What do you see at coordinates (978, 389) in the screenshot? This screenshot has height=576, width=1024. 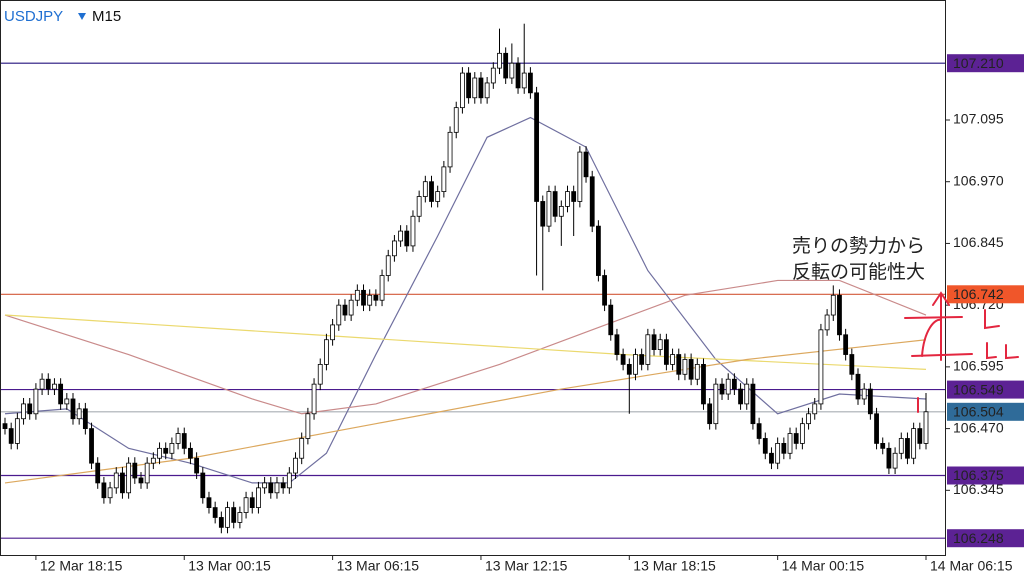 I see `level-label: 106.549` at bounding box center [978, 389].